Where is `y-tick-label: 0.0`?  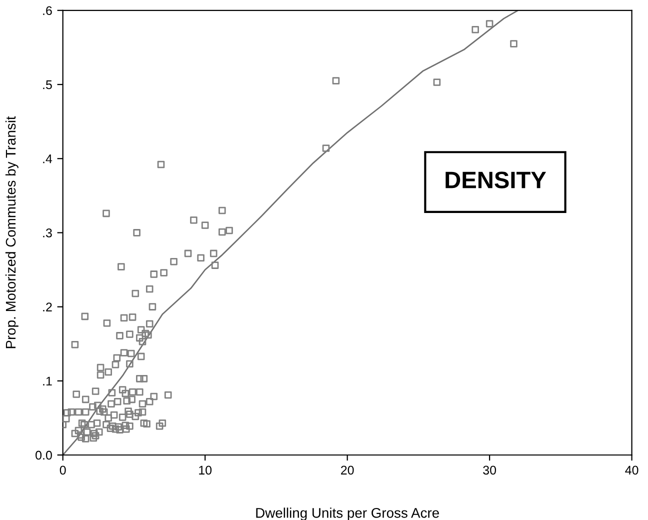 y-tick-label: 0.0 is located at coordinates (44, 455).